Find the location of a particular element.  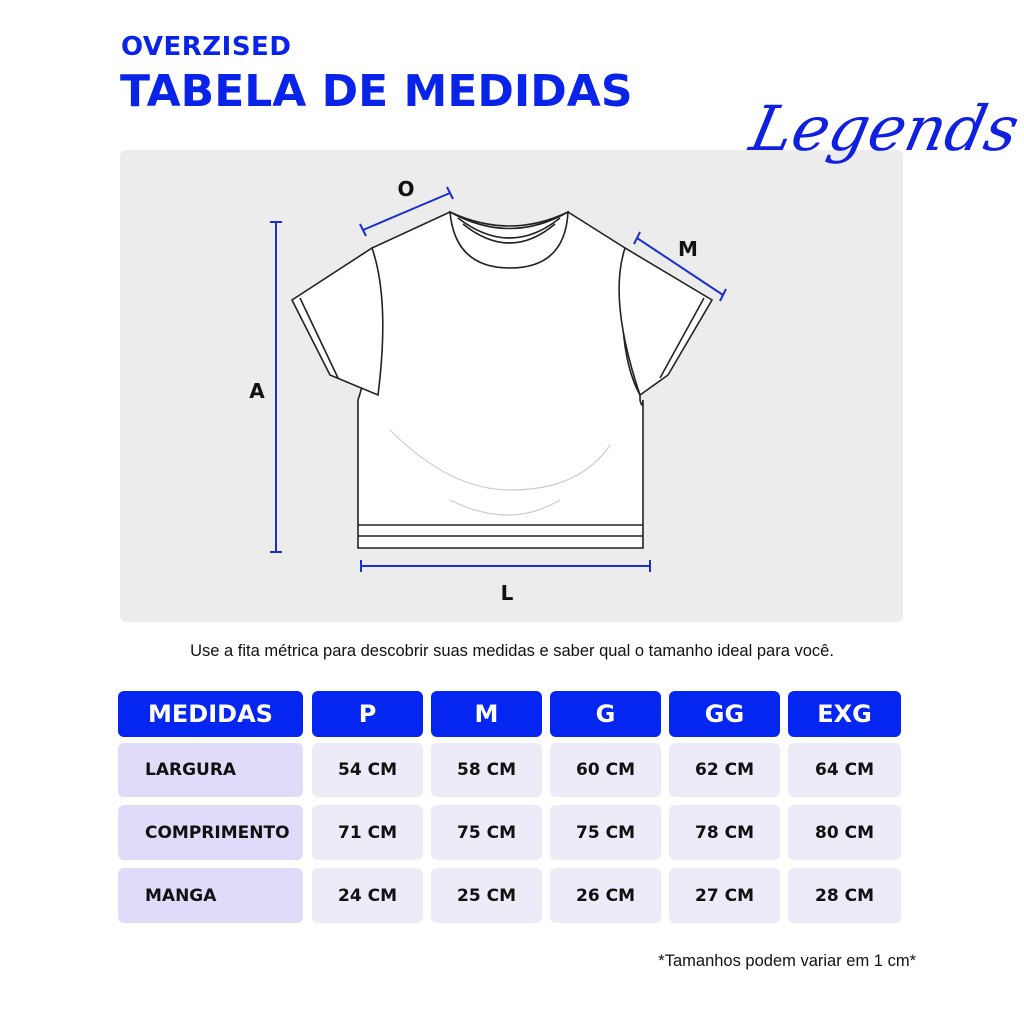

left-sleeve is located at coordinates (337, 321).